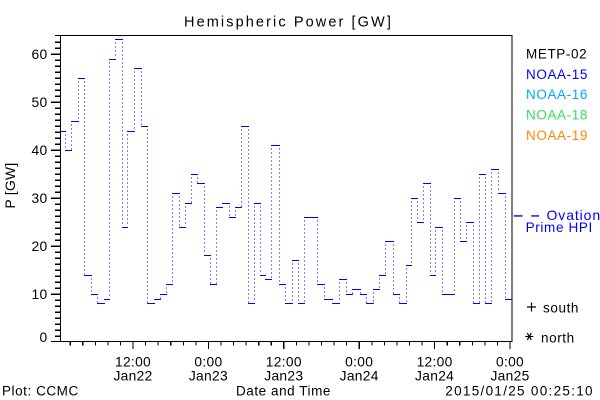 The image size is (600, 400). What do you see at coordinates (132, 376) in the screenshot?
I see `svg-text: Jan22` at bounding box center [132, 376].